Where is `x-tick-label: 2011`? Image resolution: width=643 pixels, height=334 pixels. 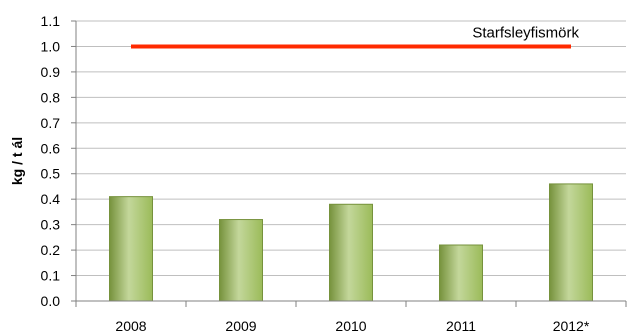
x-tick-label: 2011 is located at coordinates (461, 326).